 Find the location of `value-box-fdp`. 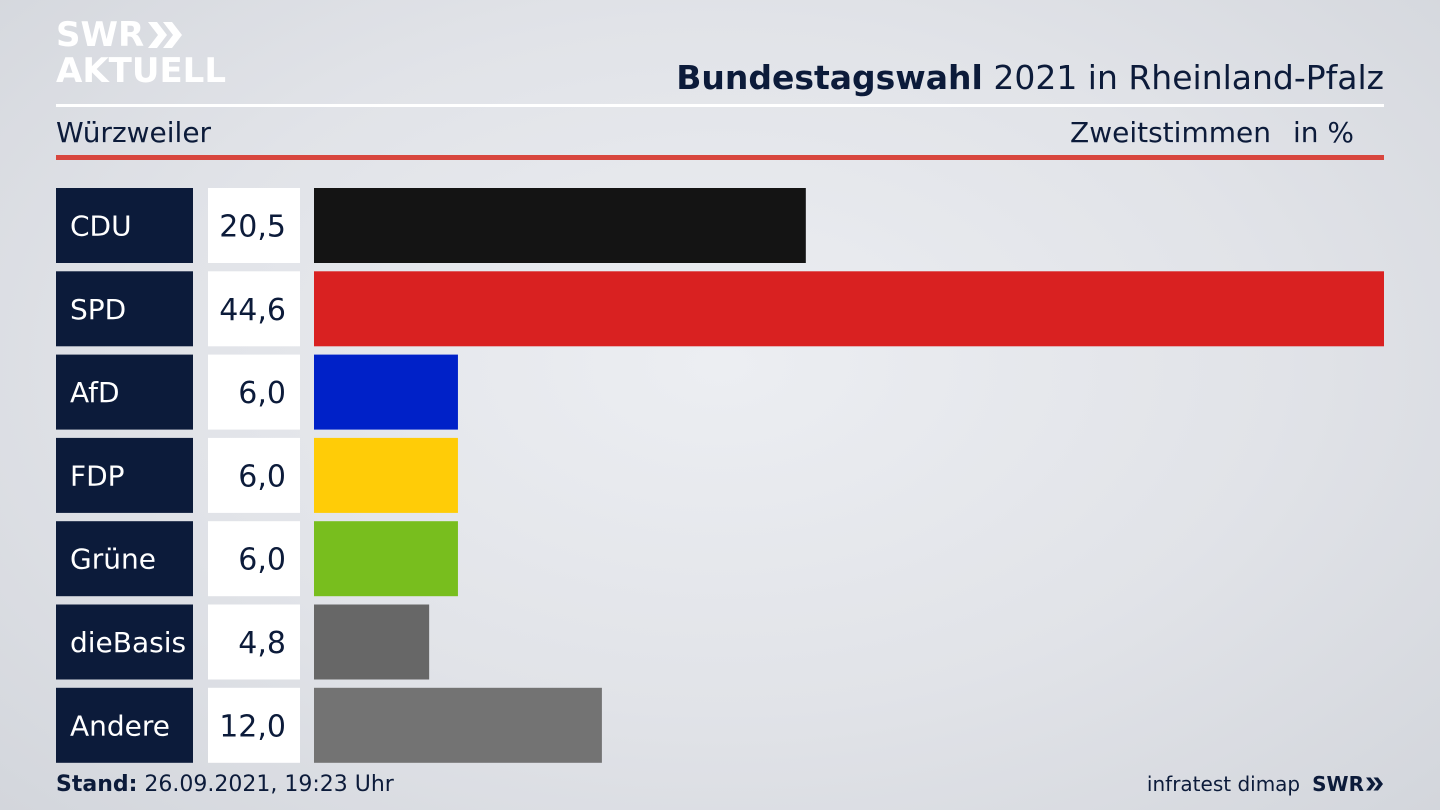

value-box-fdp is located at coordinates (254, 475).